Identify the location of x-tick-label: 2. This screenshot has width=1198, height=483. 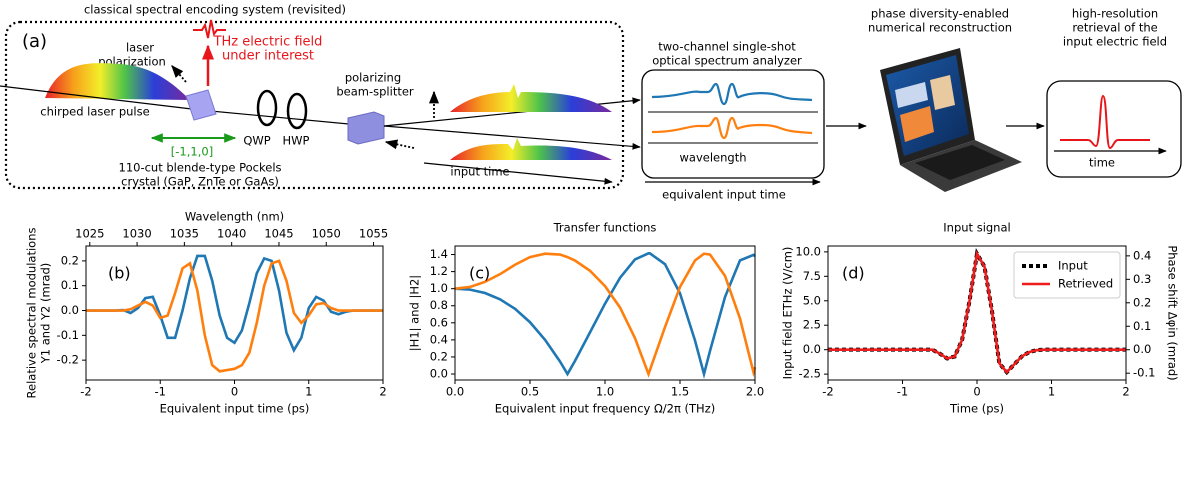
(382, 392).